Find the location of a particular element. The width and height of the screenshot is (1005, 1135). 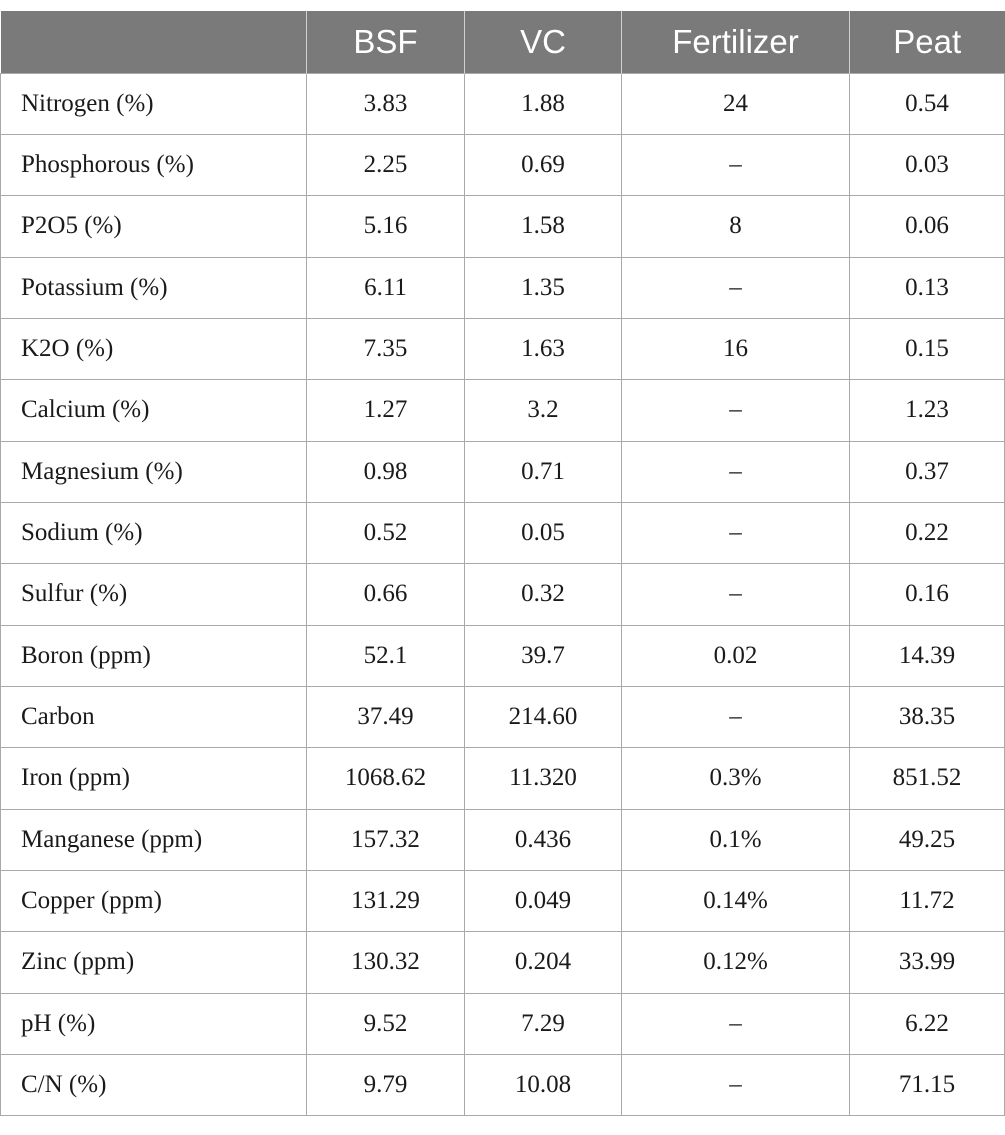

bsf-cell: 0.66 is located at coordinates (385, 594).